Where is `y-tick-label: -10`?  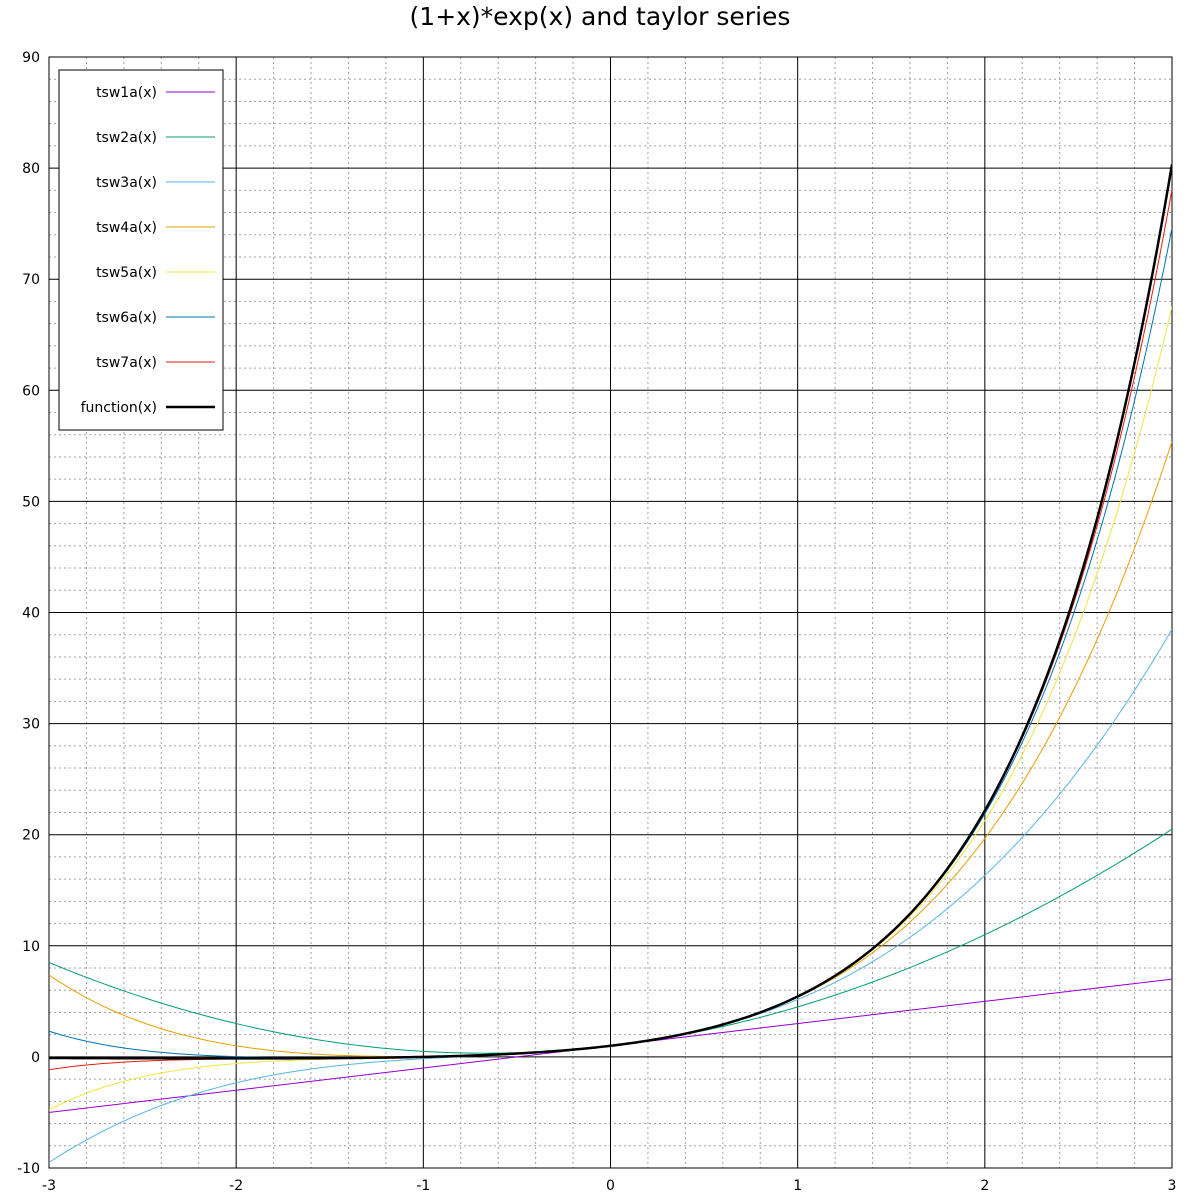 y-tick-label: -10 is located at coordinates (28, 1169).